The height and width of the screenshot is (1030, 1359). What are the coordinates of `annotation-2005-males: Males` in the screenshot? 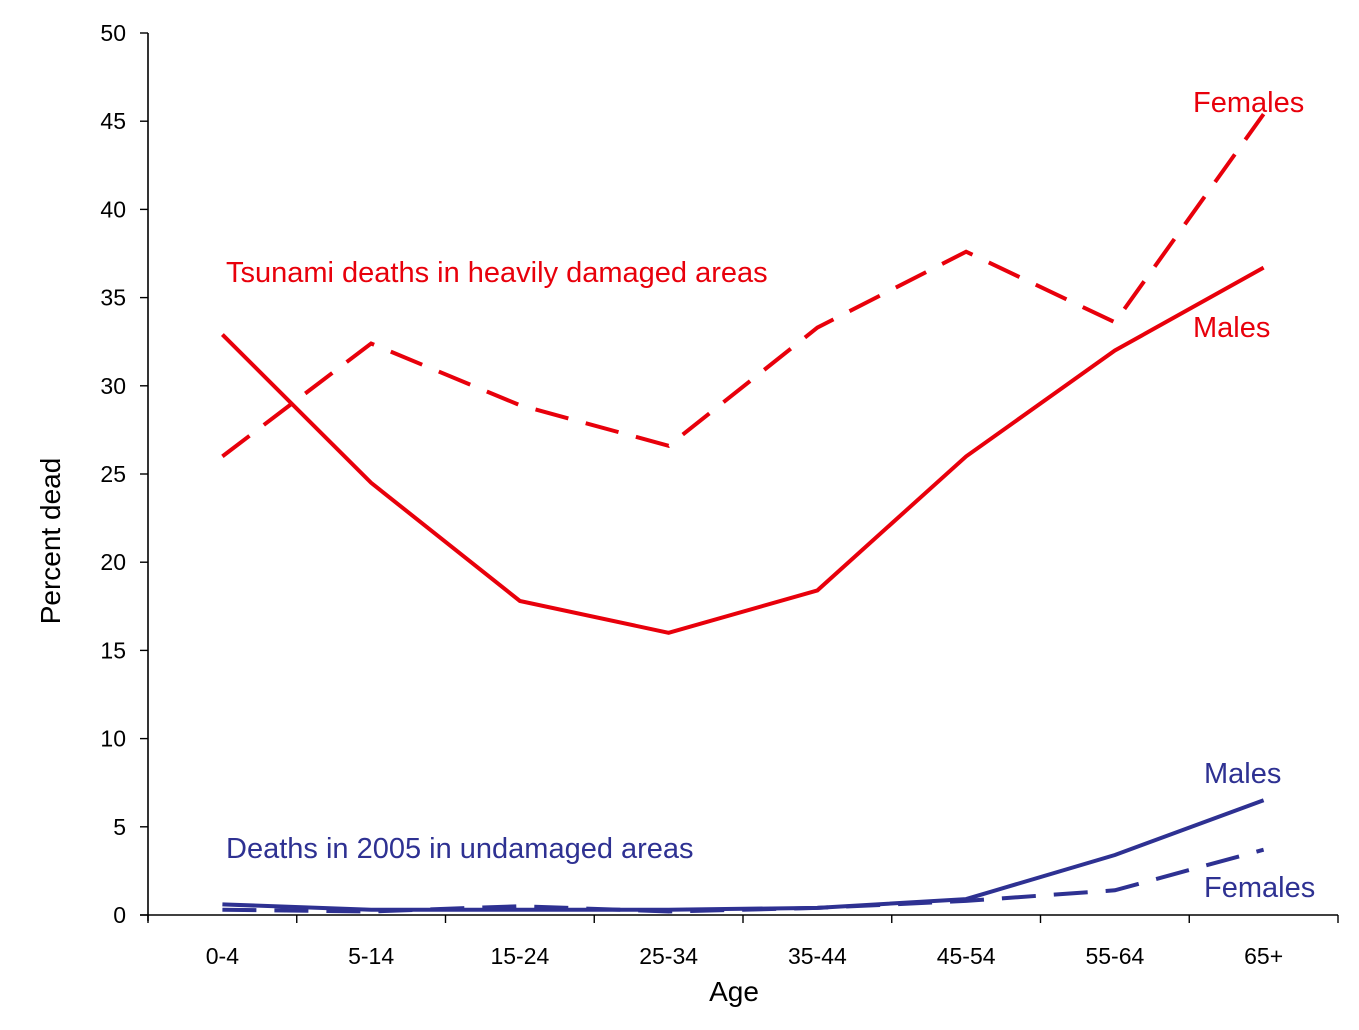 It's located at (1242, 774).